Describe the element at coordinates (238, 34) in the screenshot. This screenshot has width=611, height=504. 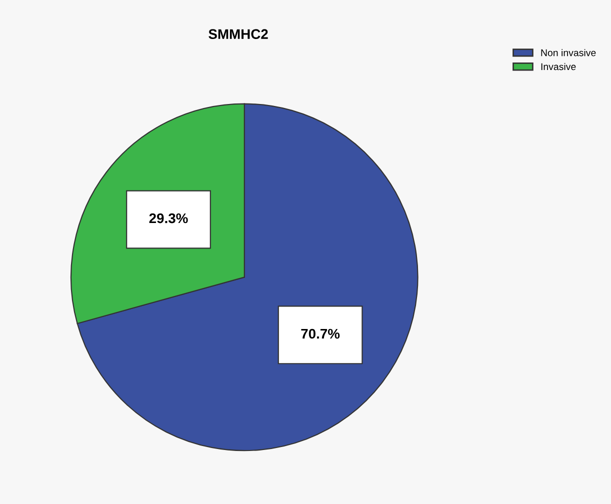
I see `chart-title: SMMHC2` at that location.